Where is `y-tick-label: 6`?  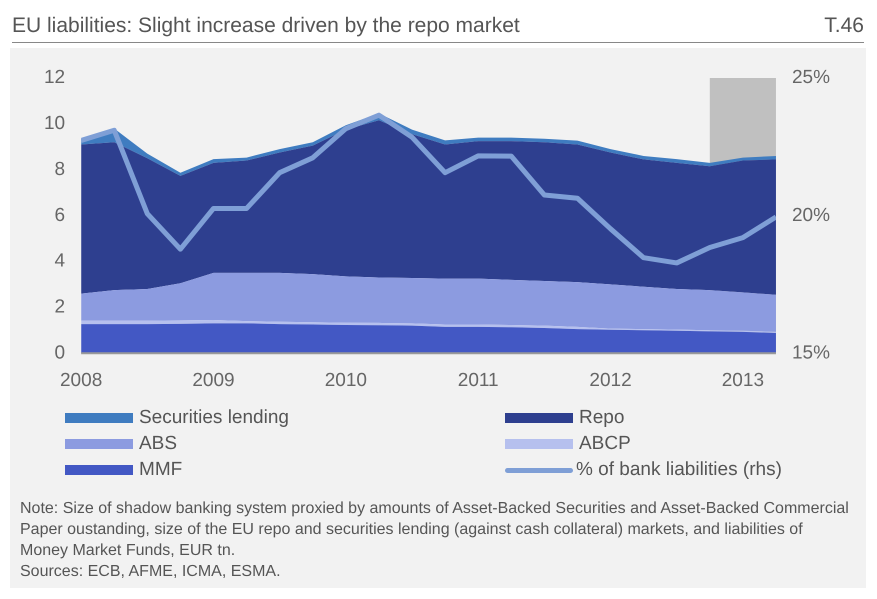 y-tick-label: 6 is located at coordinates (60, 215).